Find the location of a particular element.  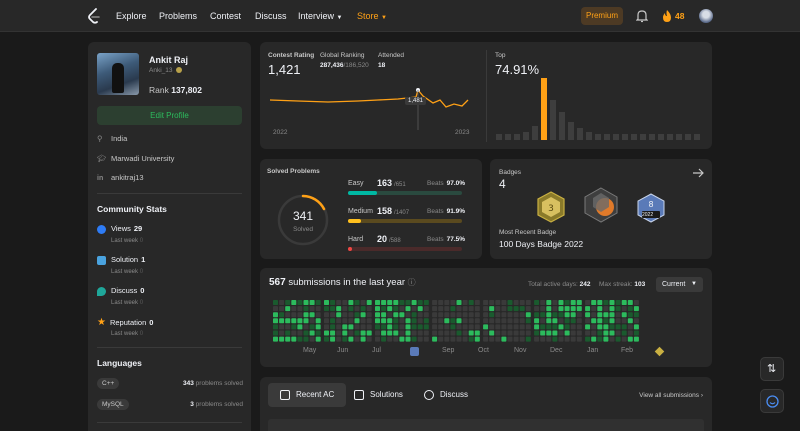

language-tag-cpp: C++ is located at coordinates (108, 383).